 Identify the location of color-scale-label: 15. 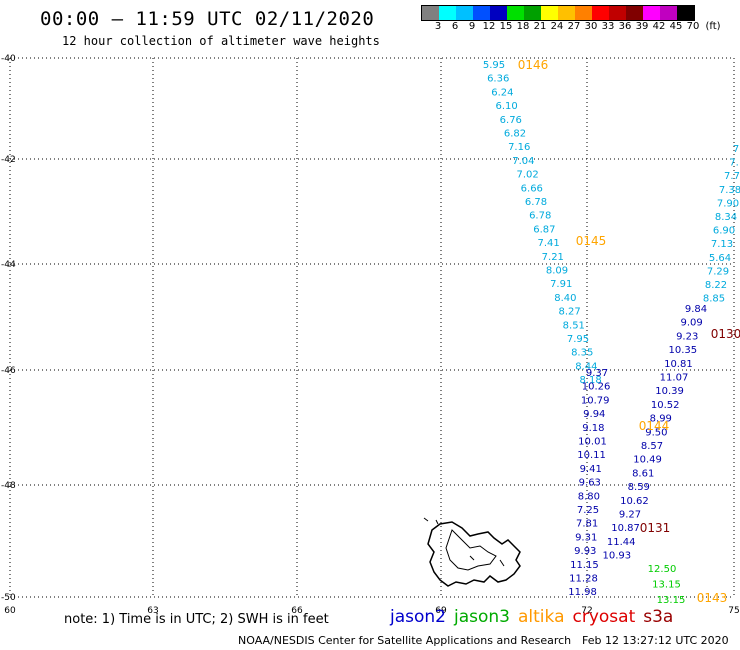
(506, 26).